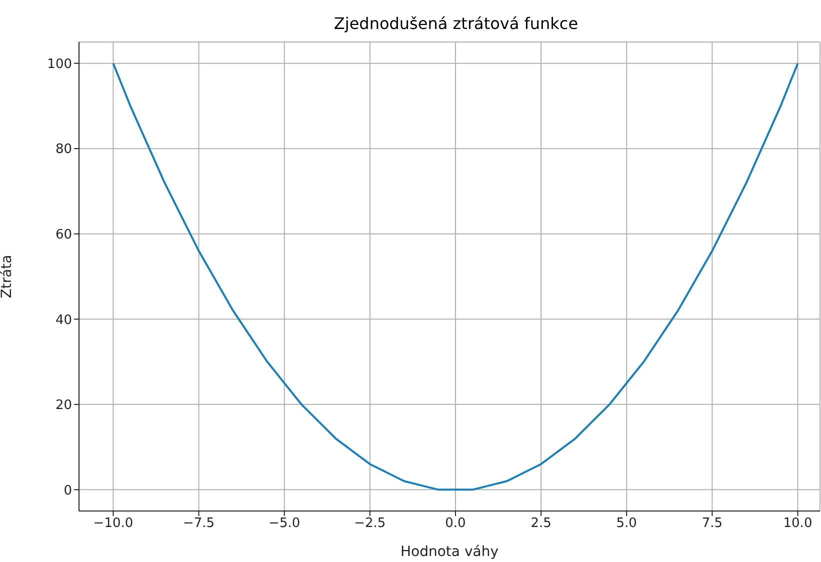 The width and height of the screenshot is (821, 562). I want to click on x-tick-label: −5.0, so click(284, 524).